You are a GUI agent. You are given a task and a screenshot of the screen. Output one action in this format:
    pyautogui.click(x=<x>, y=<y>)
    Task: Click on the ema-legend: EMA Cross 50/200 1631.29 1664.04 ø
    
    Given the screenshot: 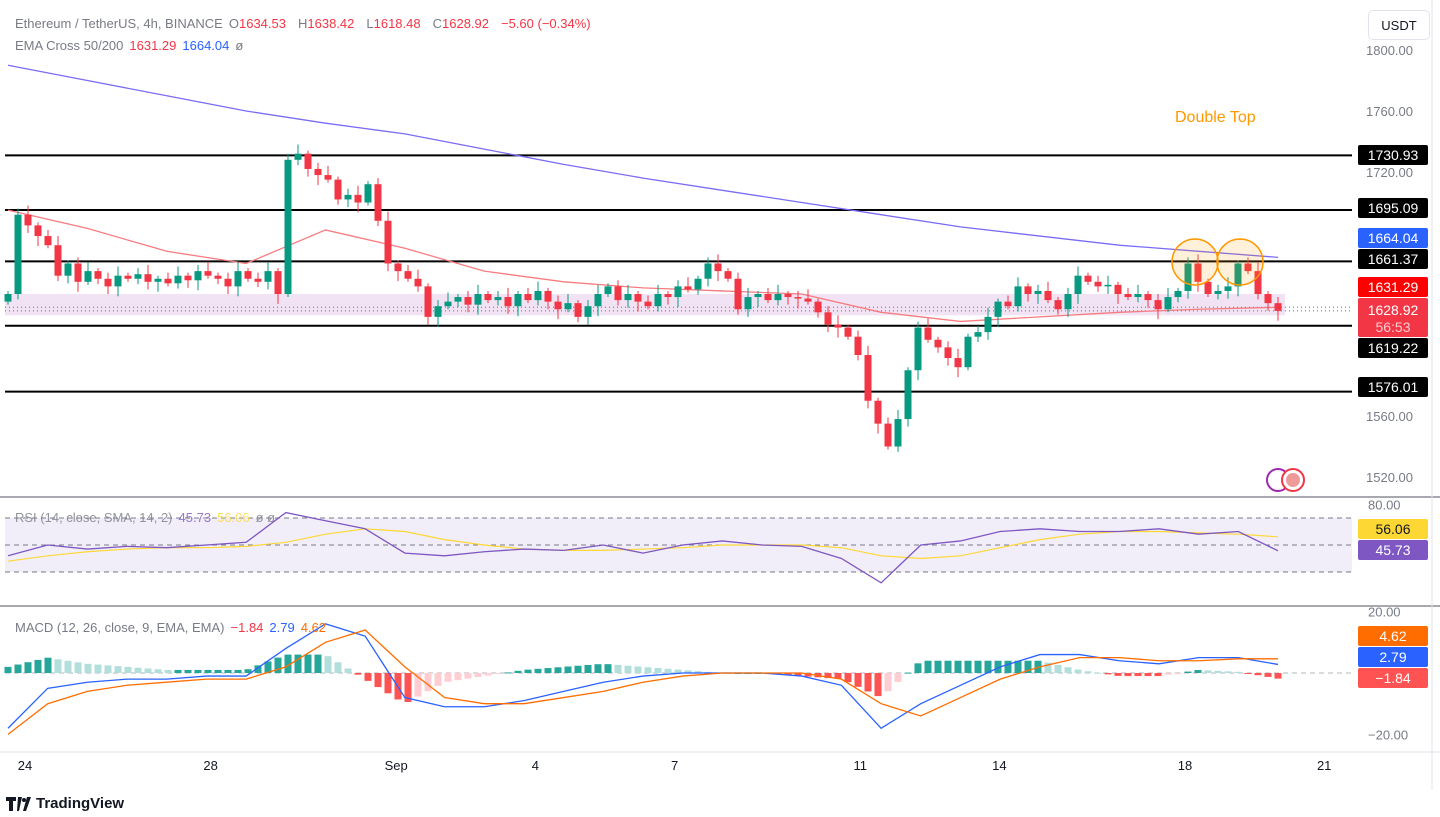 What is the action you would take?
    pyautogui.click(x=132, y=45)
    